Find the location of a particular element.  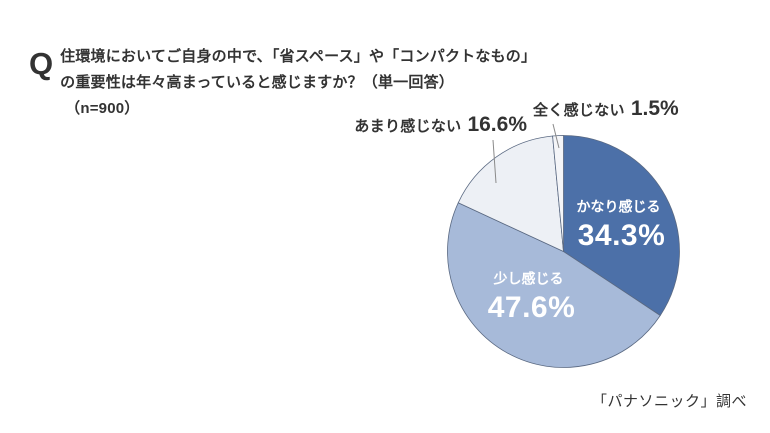

slice-name-sukoshi-kanjiru: 少し感じる is located at coordinates (528, 279).